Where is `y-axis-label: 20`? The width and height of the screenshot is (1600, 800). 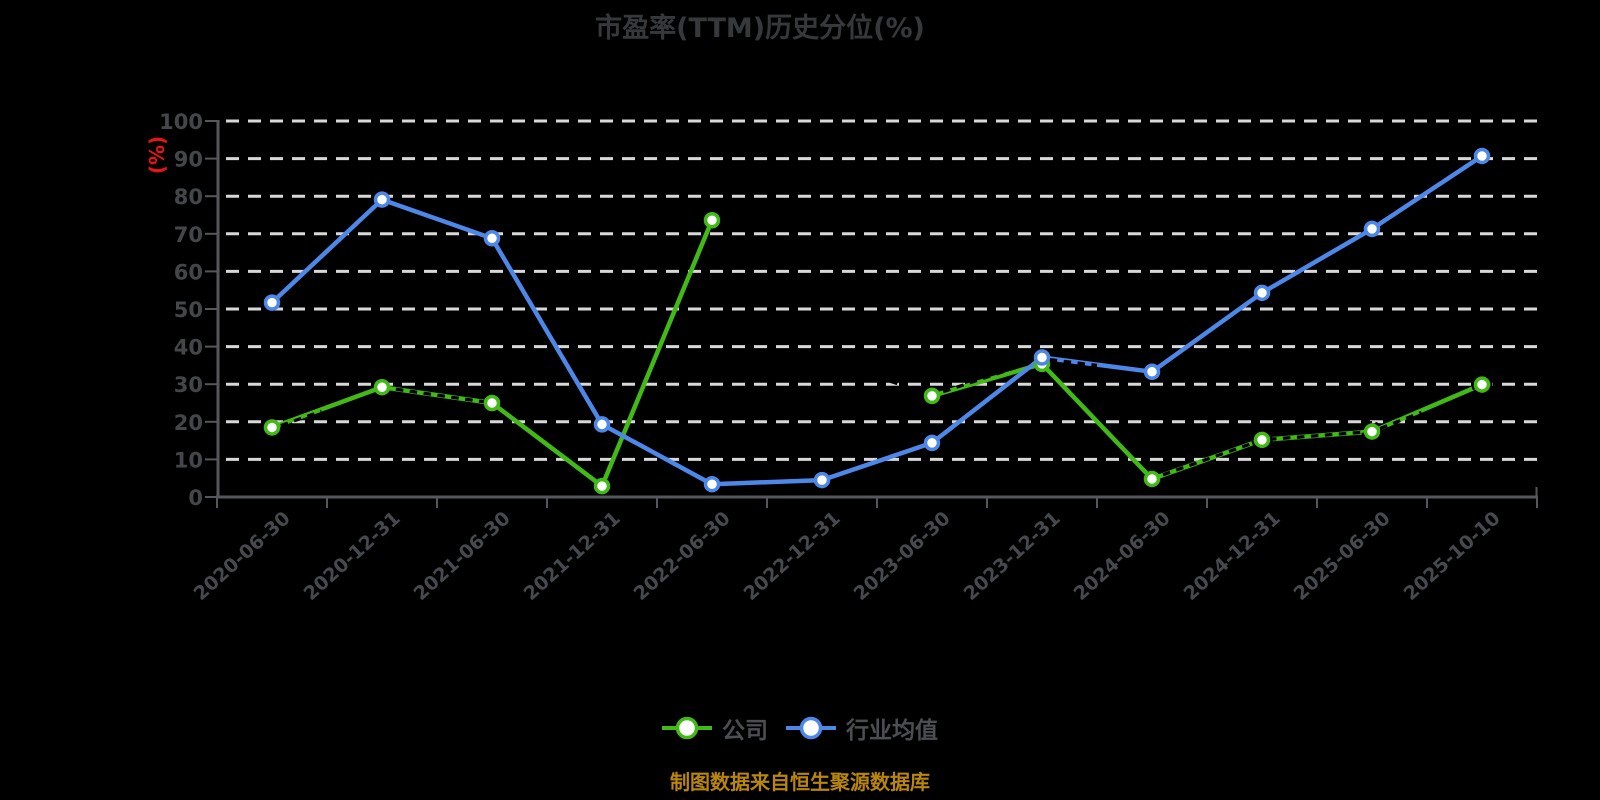
y-axis-label: 20 is located at coordinates (188, 423).